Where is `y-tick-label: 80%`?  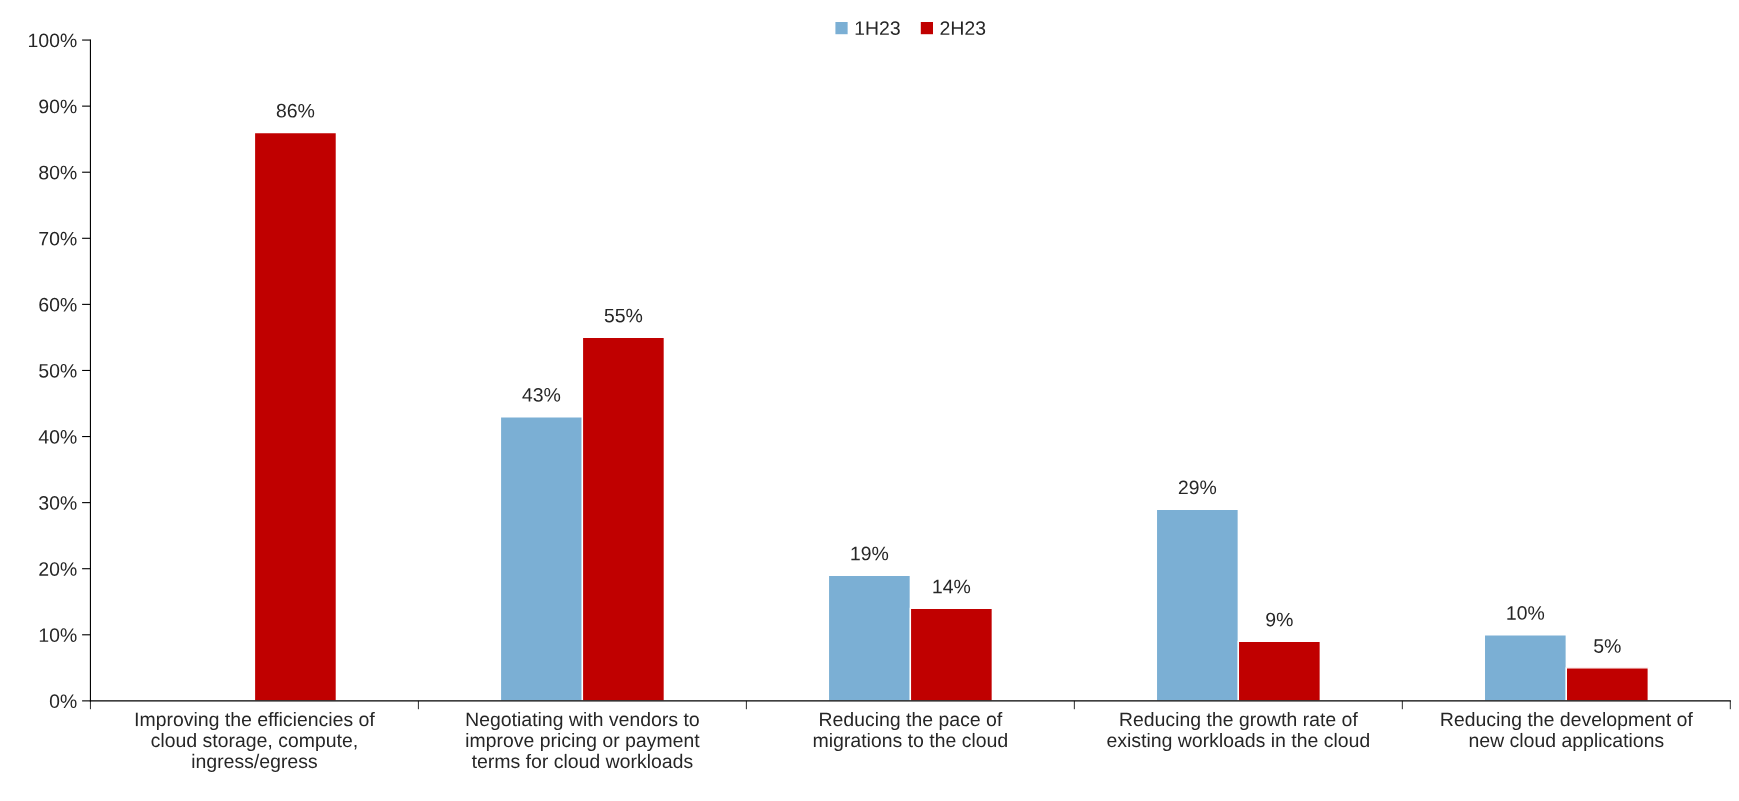
y-tick-label: 80% is located at coordinates (58, 172).